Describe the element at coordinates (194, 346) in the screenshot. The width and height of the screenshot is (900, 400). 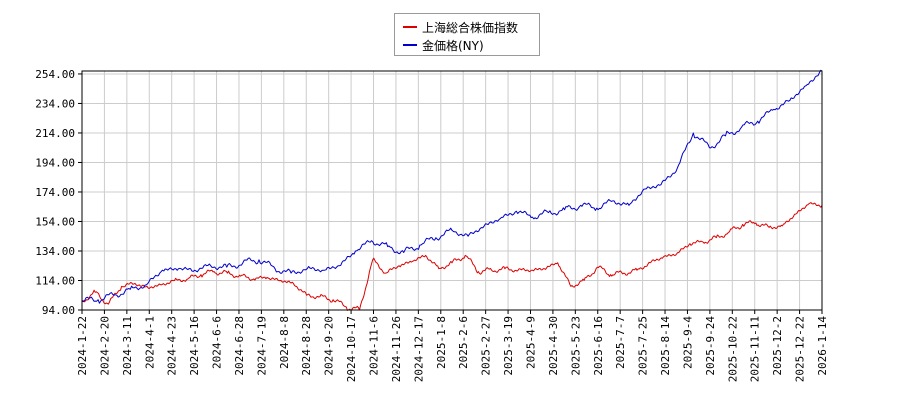
I see `x-tick-label: 2024-5-16` at that location.